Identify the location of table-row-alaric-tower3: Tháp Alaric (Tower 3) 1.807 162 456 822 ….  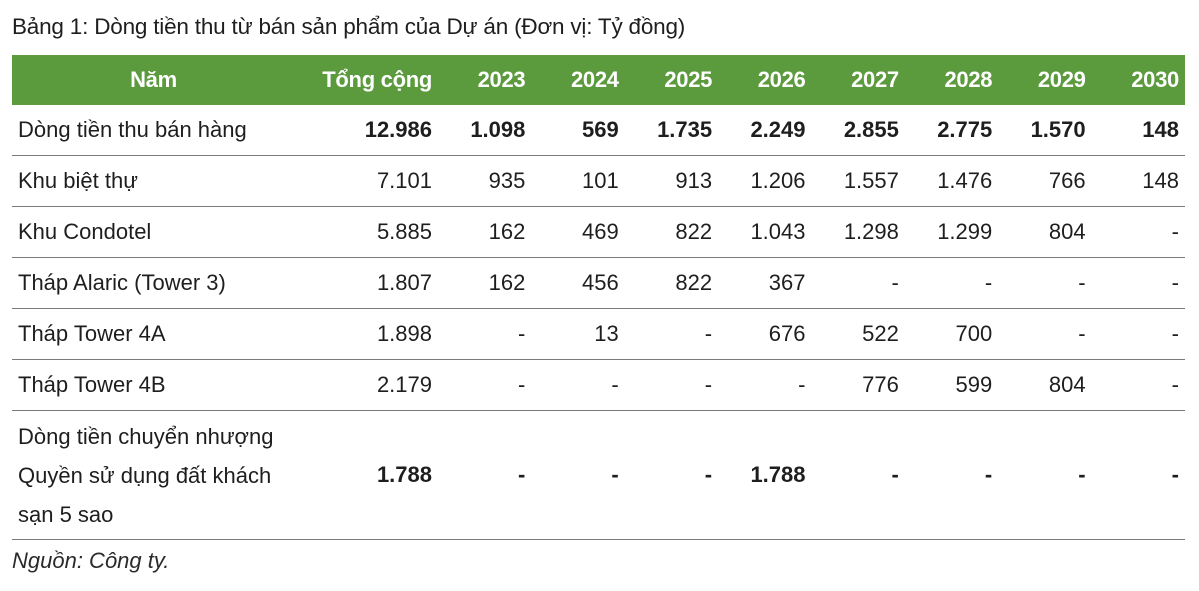
(598, 283).